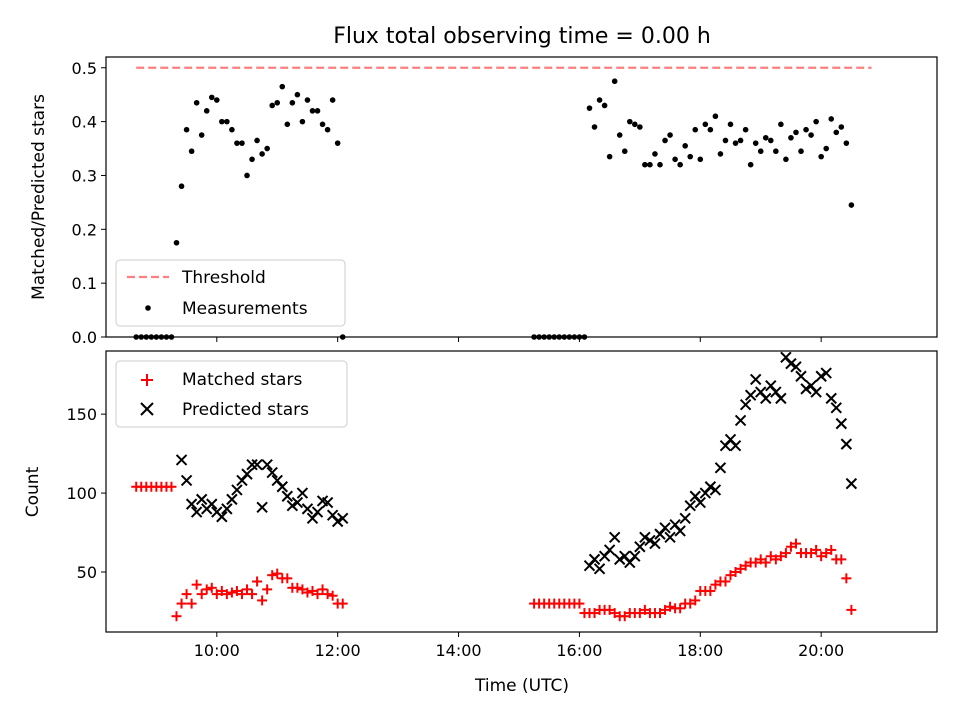 This screenshot has height=720, width=960. I want to click on bottom-x-tick-label: 18:00, so click(700, 650).